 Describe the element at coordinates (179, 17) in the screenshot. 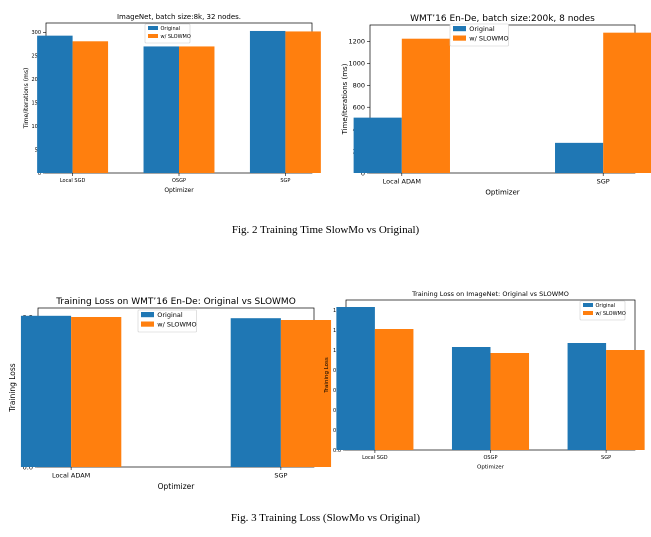

I see `chart-title: ImageNet, batch size:8k, 32 nodes.` at that location.